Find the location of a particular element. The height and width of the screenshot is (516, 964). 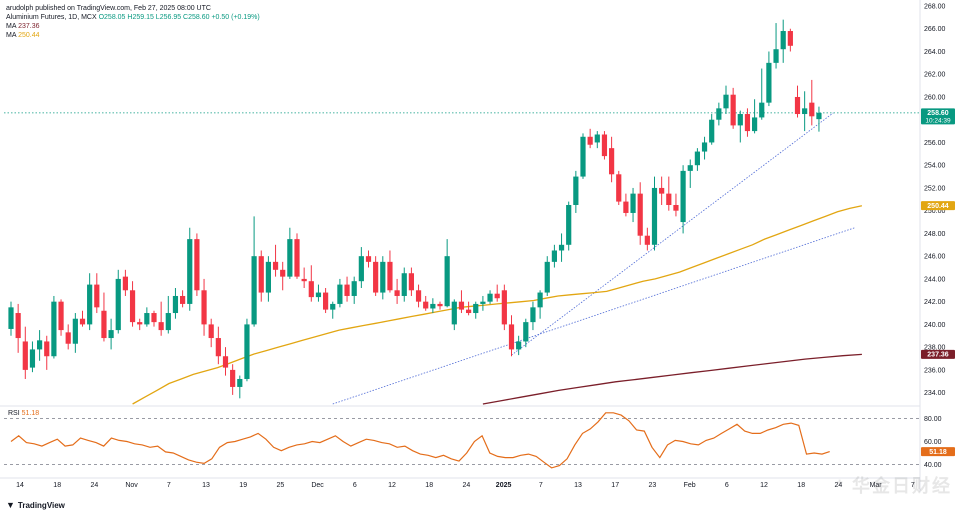

y-tick-label: 260.00 is located at coordinates (935, 97).